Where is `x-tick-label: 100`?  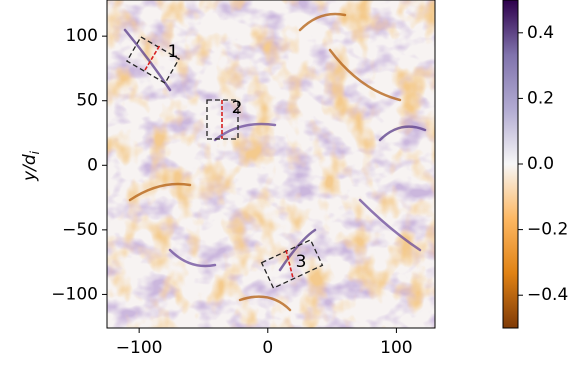 x-tick-label: 100 is located at coordinates (396, 348).